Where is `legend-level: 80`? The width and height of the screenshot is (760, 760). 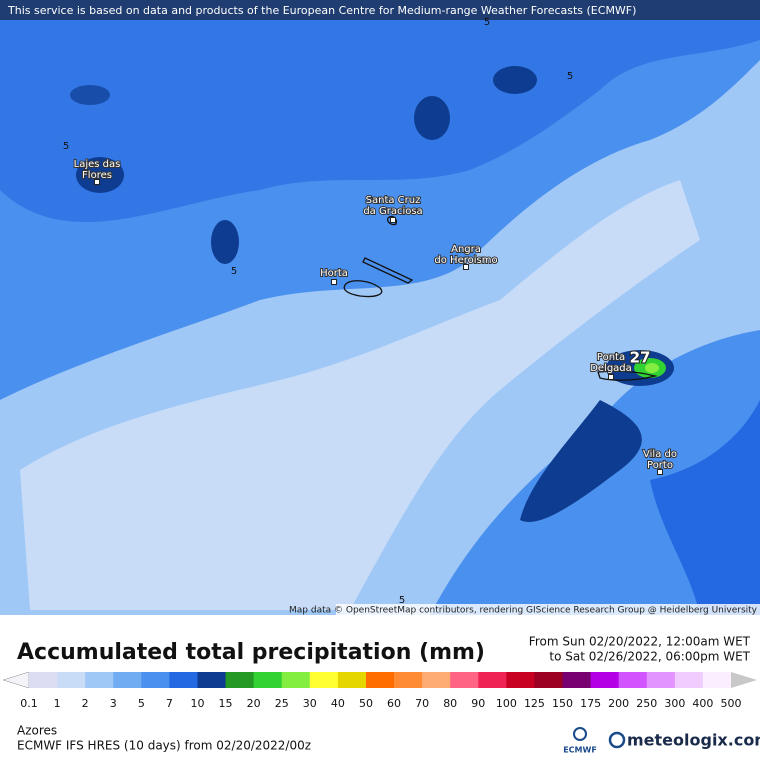
legend-level: 80 is located at coordinates (450, 703).